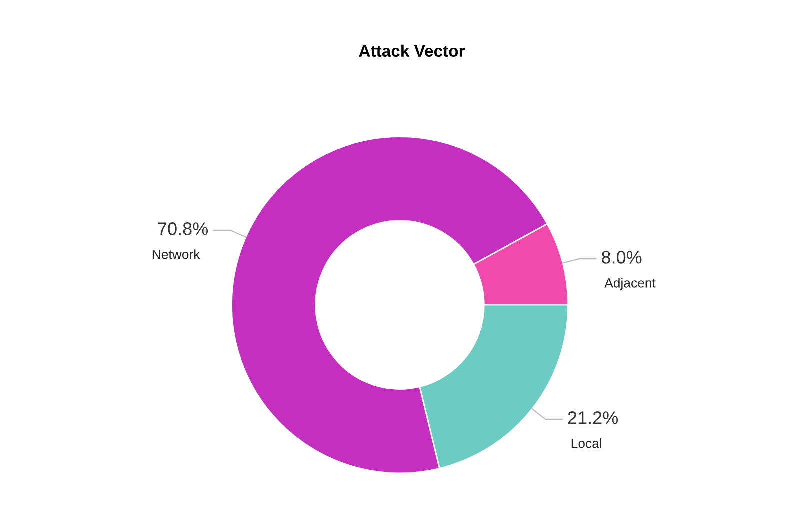  What do you see at coordinates (630, 284) in the screenshot?
I see `slice-label: Adjacent` at bounding box center [630, 284].